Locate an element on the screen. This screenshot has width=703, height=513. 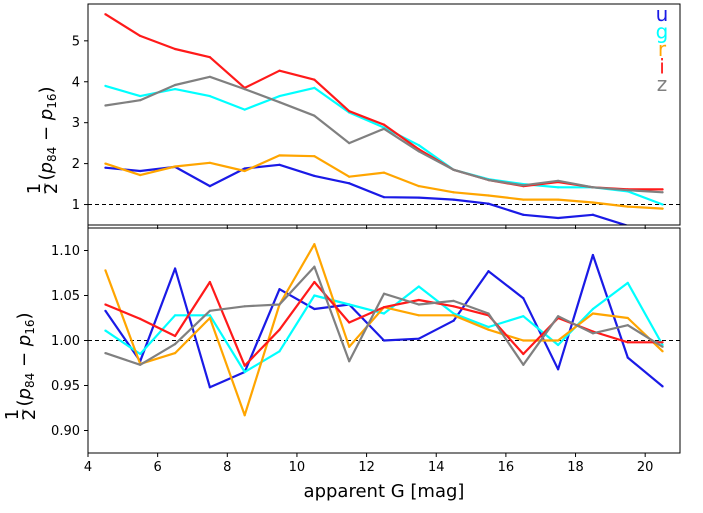
legend-entry-r: r is located at coordinates (662, 49).